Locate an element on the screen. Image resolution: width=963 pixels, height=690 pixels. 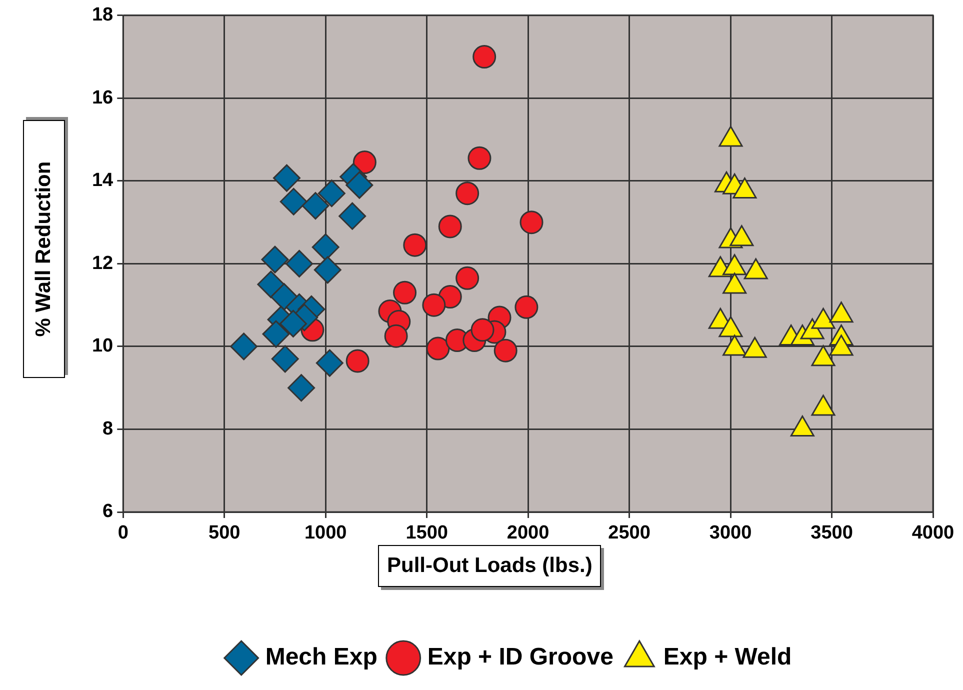
y-tick-label: 18 is located at coordinates (103, 15).